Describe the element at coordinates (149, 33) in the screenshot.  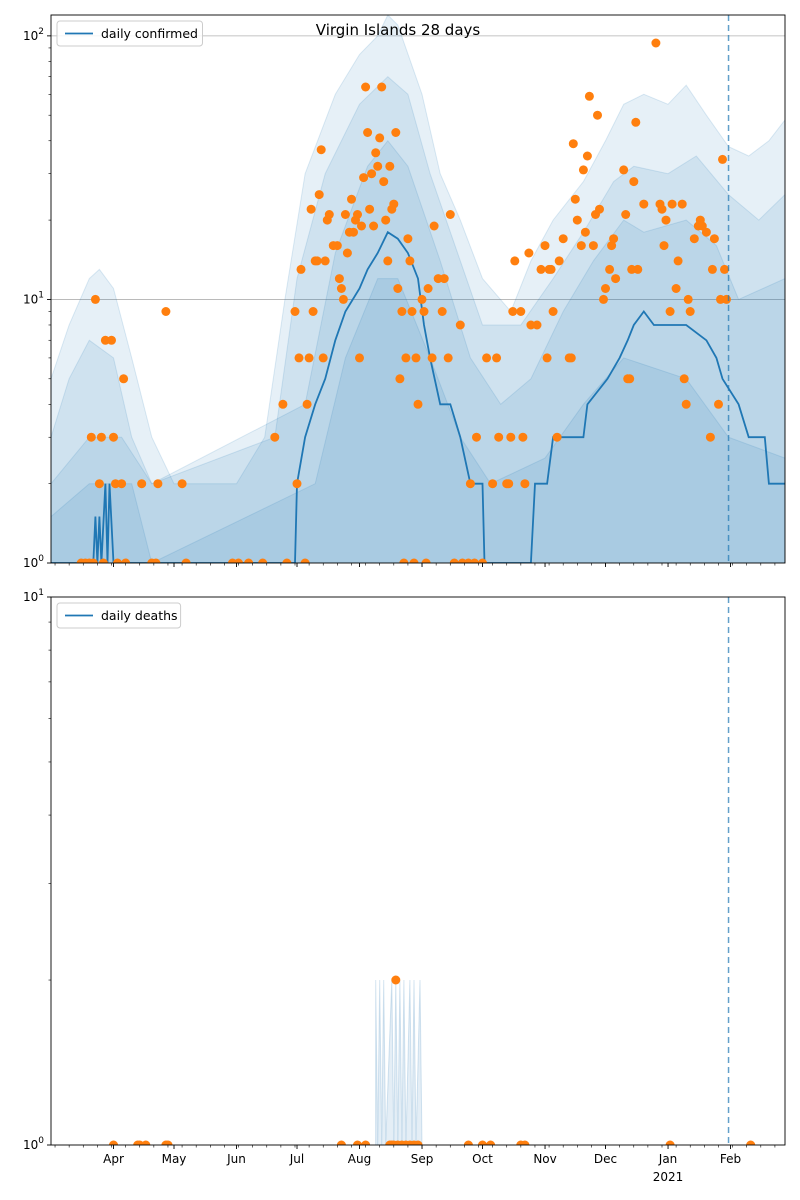
I see `legend-label: daily confirmed` at that location.